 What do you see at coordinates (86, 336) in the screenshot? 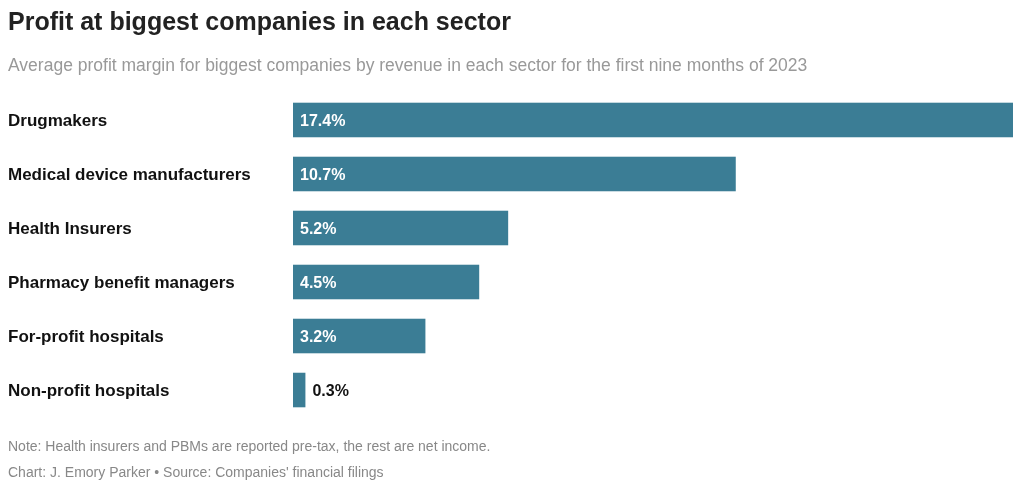
I see `y-tick-label: For-profit hospitals` at bounding box center [86, 336].